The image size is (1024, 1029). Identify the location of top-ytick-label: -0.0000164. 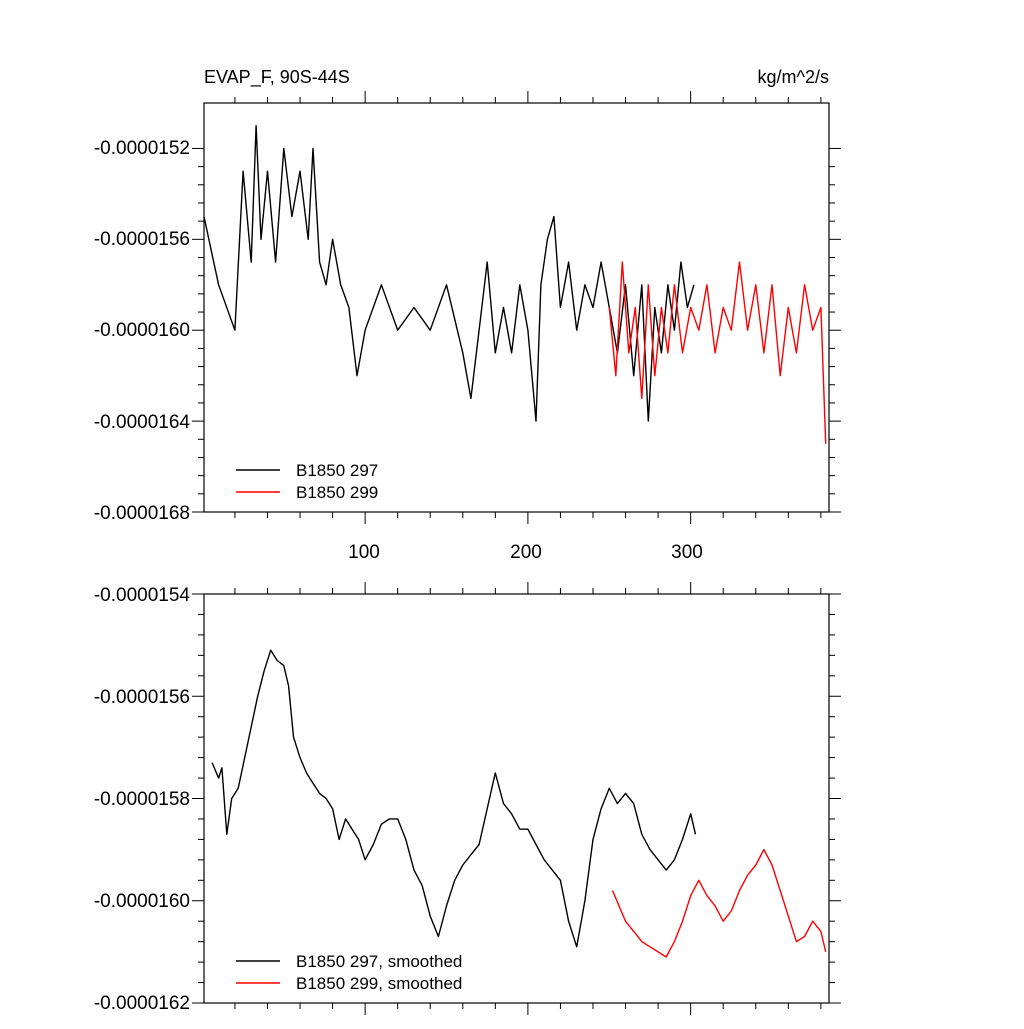
(142, 422).